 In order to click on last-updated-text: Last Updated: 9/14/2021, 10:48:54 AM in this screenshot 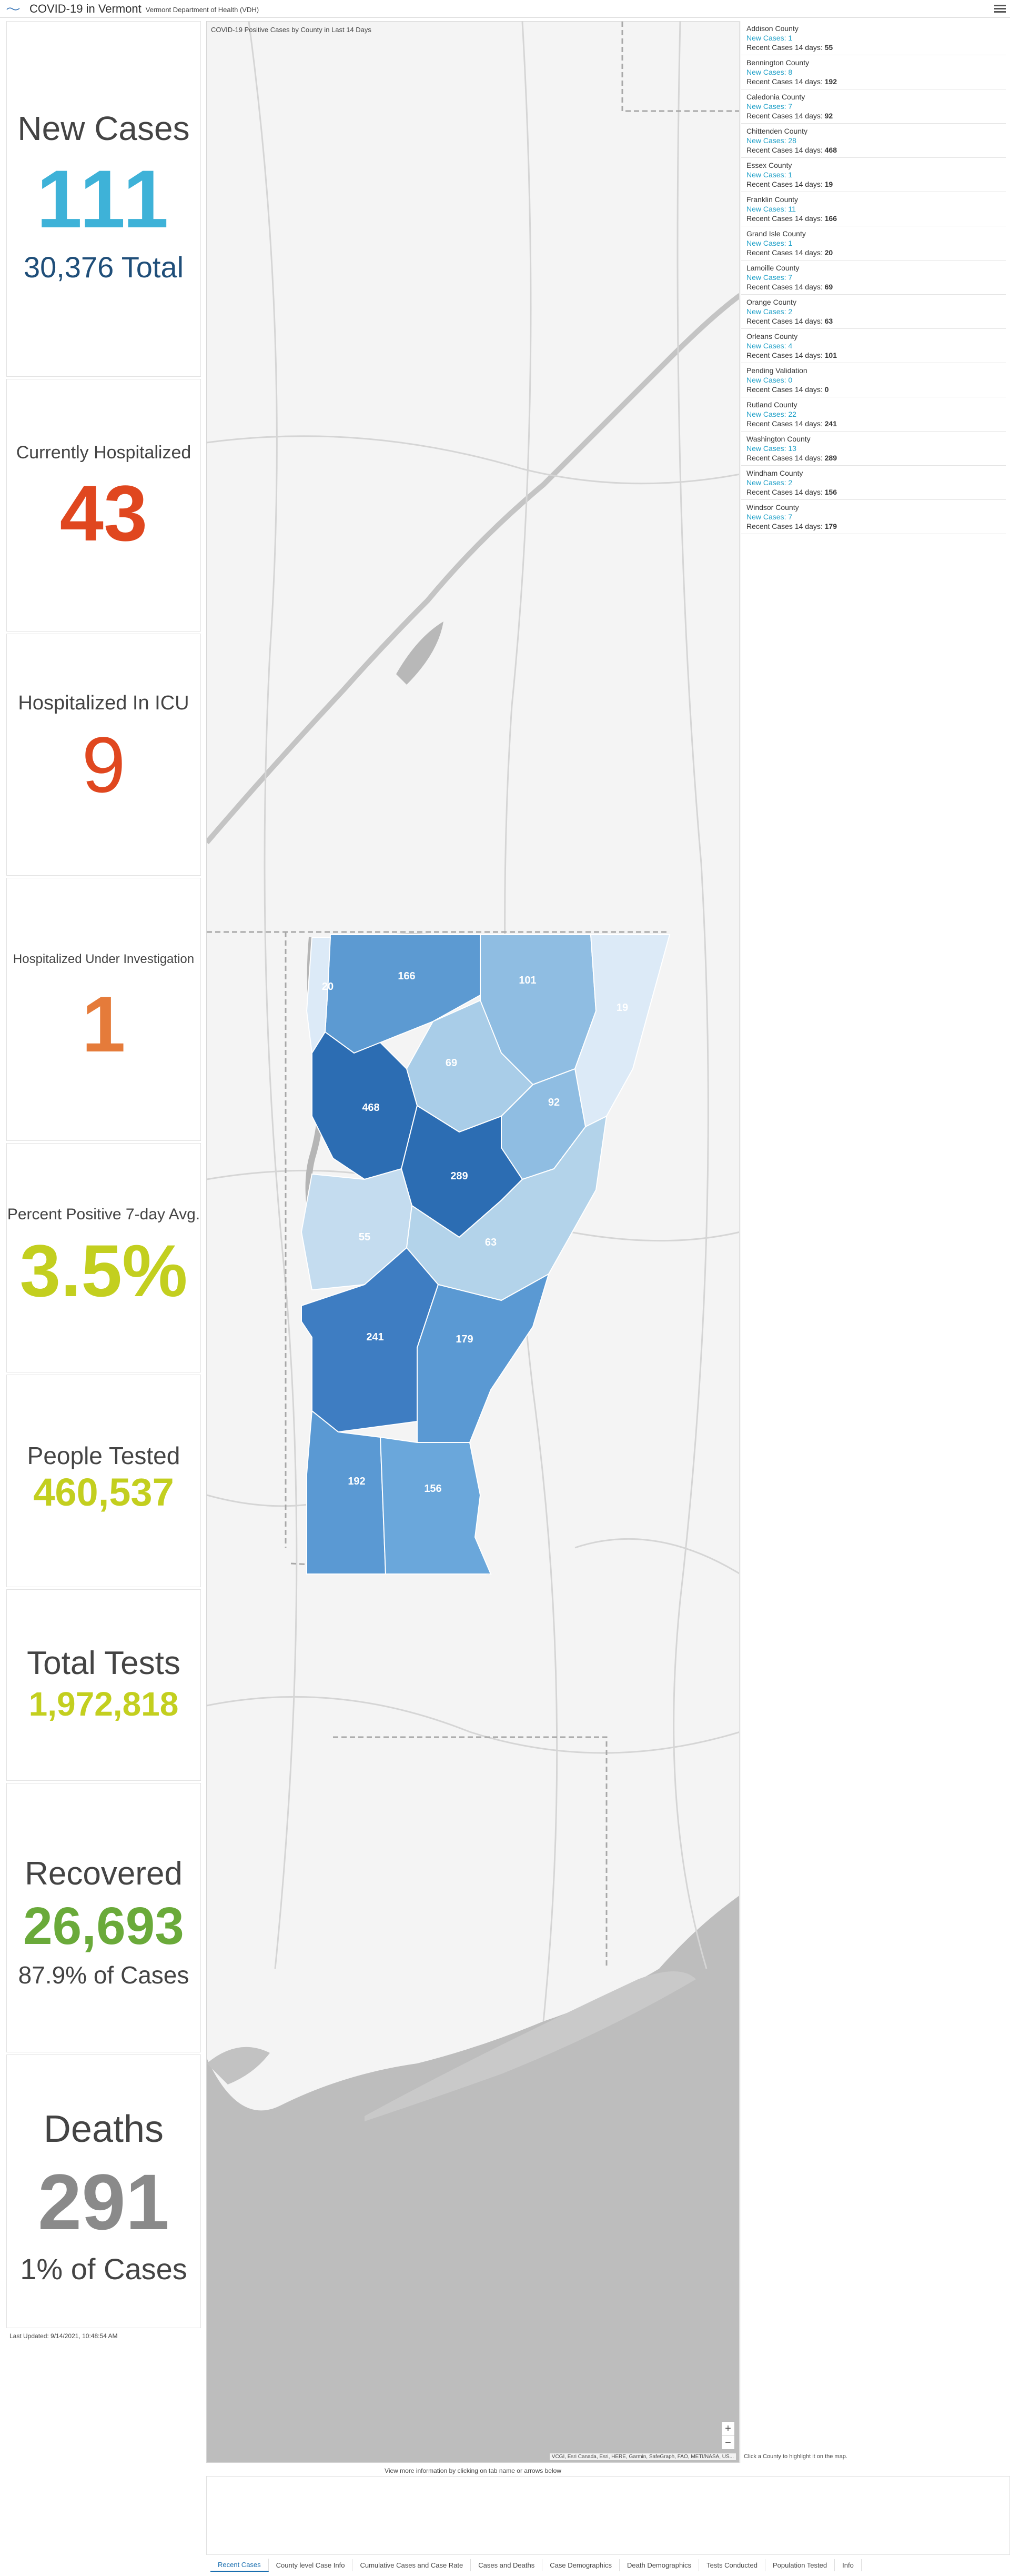, I will do `click(63, 2336)`.